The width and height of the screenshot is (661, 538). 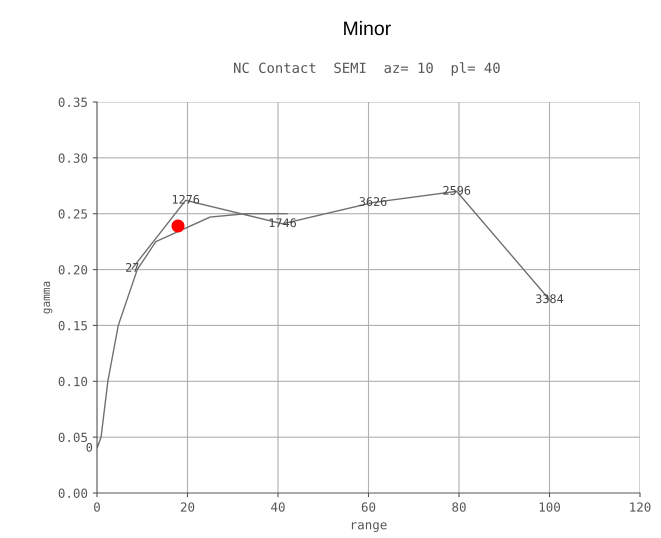 What do you see at coordinates (89, 447) in the screenshot?
I see `annotation: 0` at bounding box center [89, 447].